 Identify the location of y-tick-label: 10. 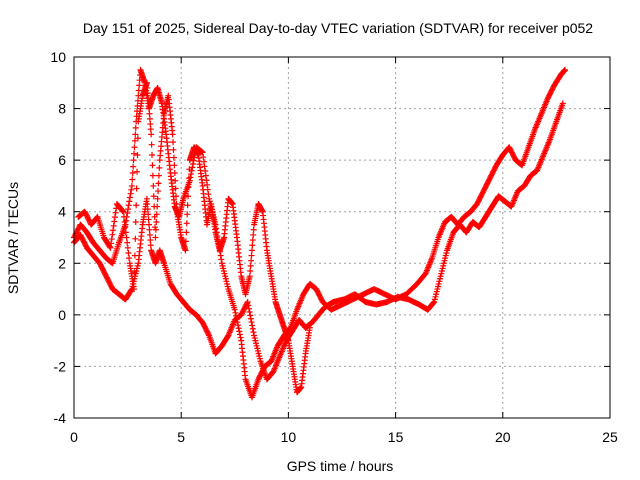
(58, 57).